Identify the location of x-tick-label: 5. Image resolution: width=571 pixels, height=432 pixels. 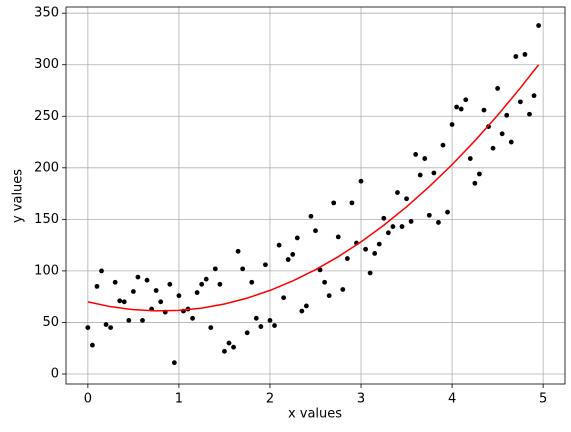
(543, 399).